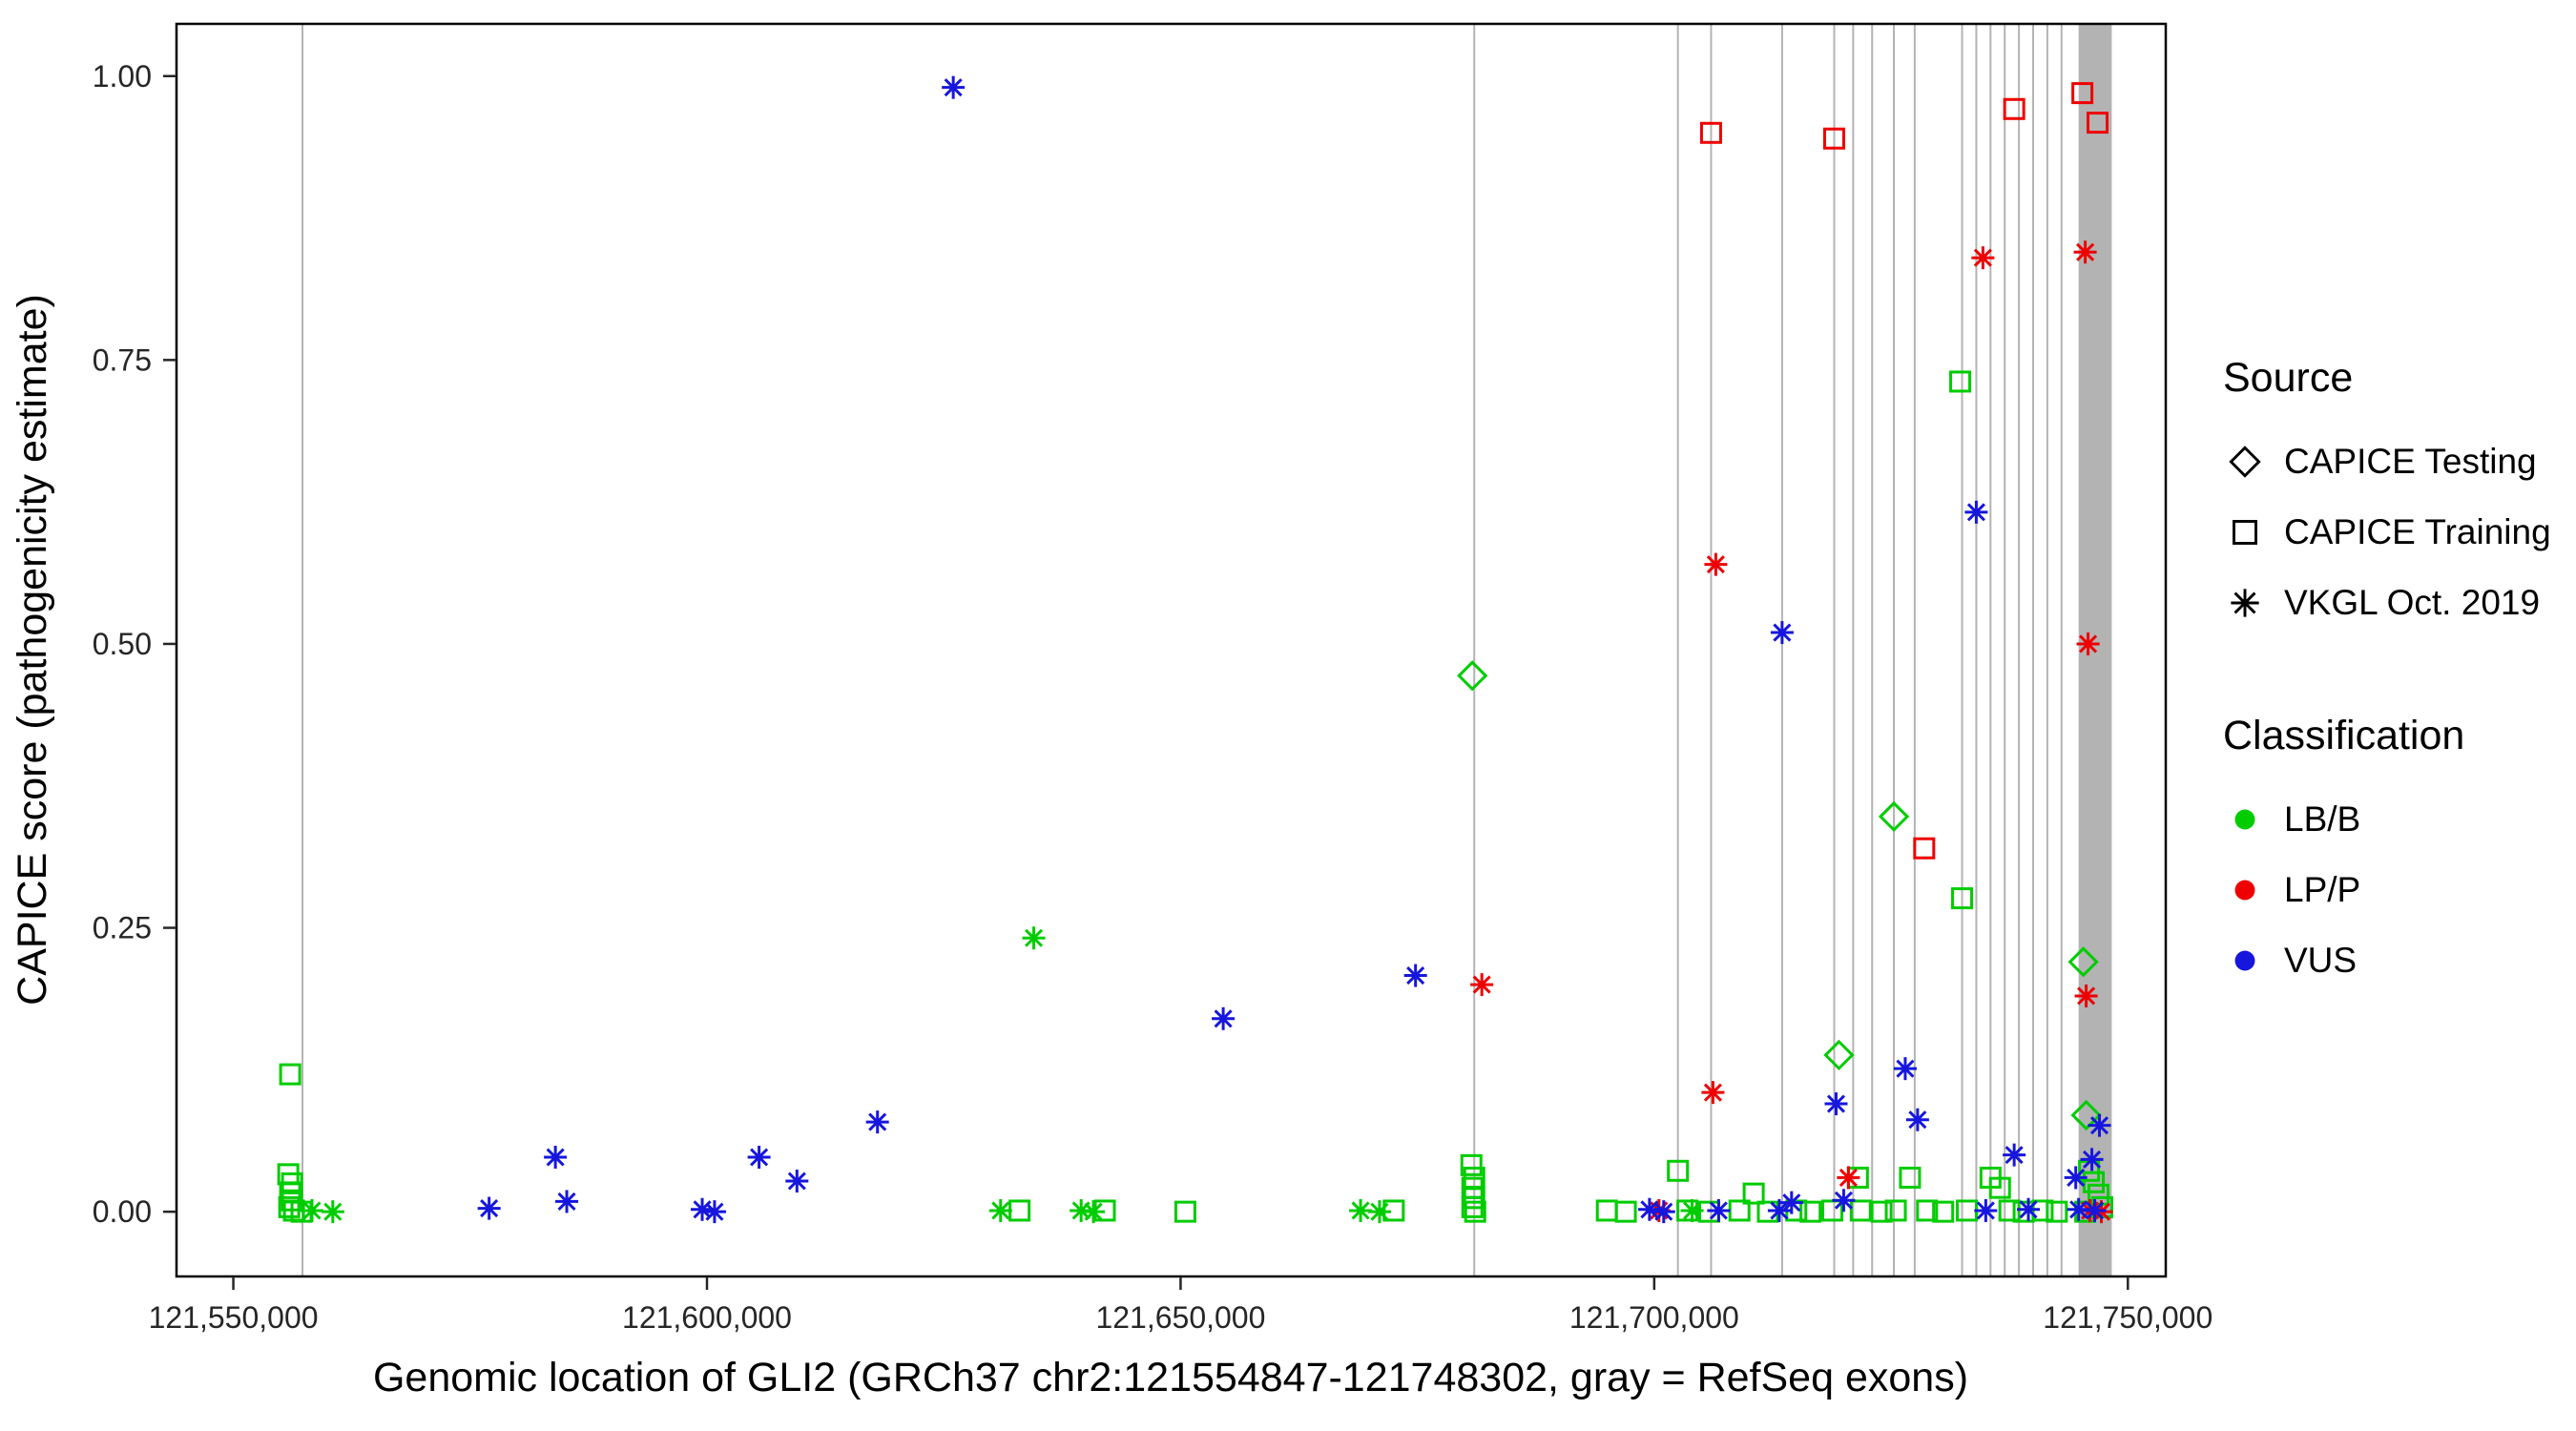 The height and width of the screenshot is (1431, 2576). Describe the element at coordinates (2245, 532) in the screenshot. I see `square-icon` at that location.